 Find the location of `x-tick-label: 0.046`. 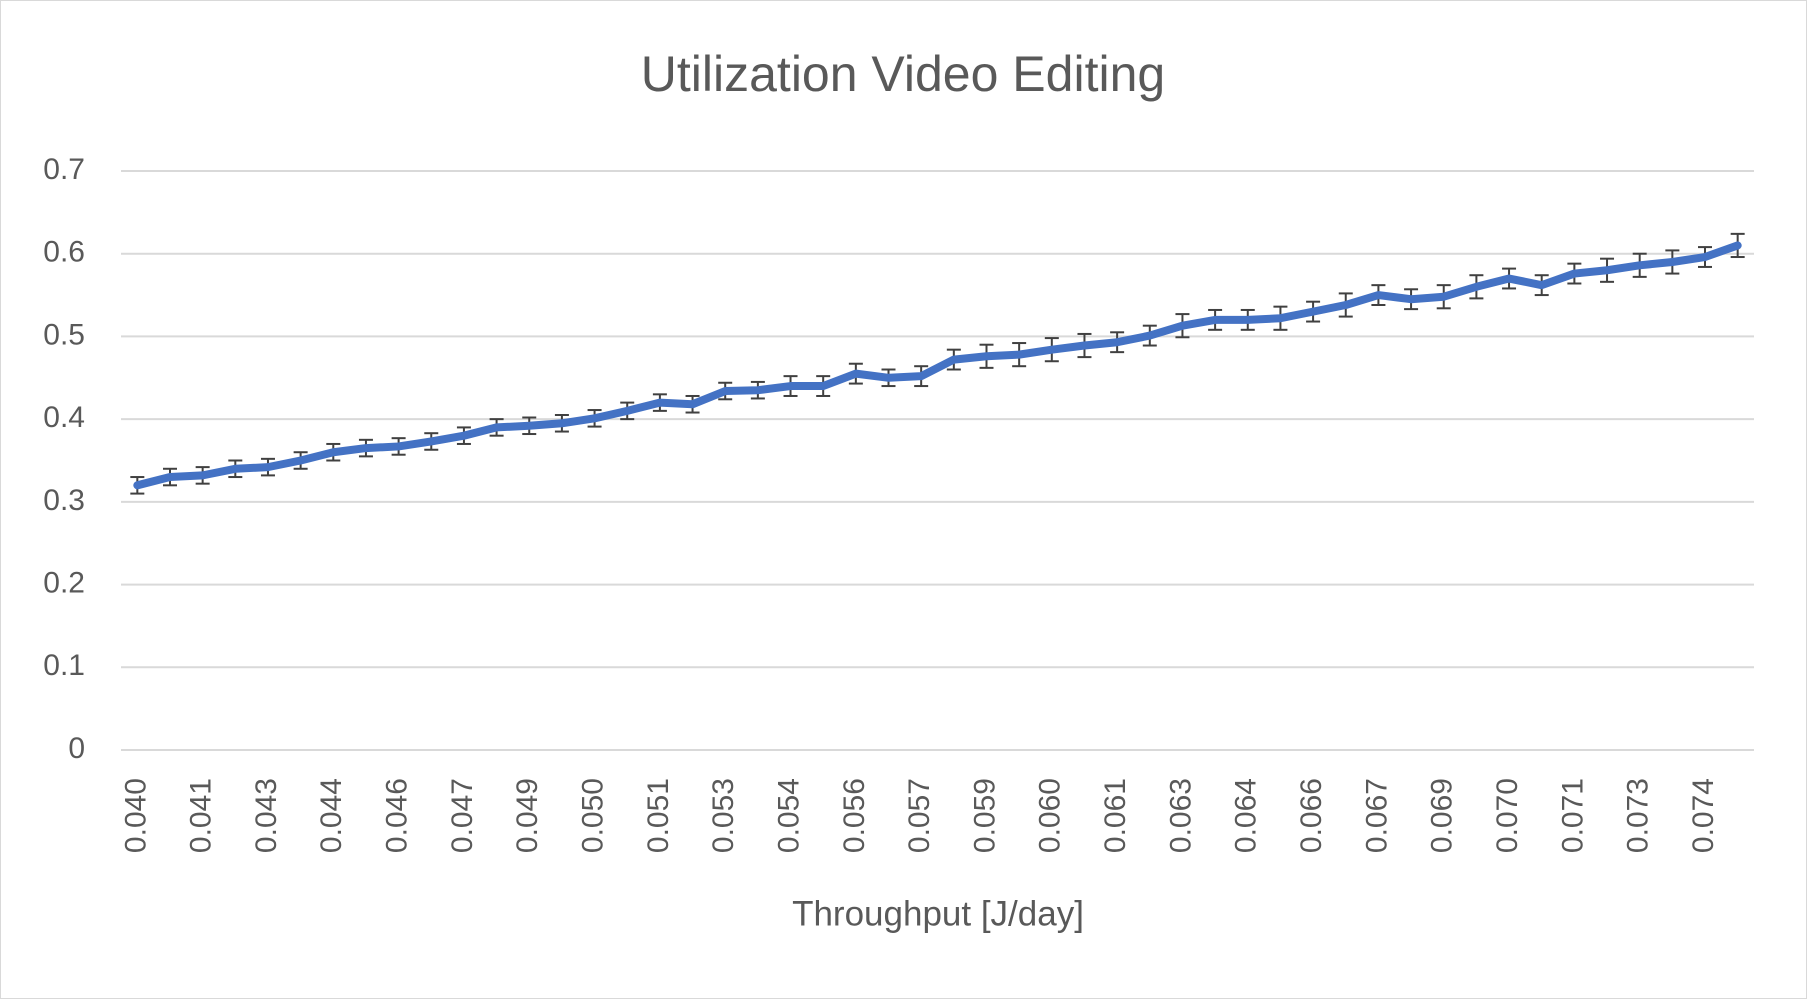

x-tick-label: 0.046 is located at coordinates (397, 815).